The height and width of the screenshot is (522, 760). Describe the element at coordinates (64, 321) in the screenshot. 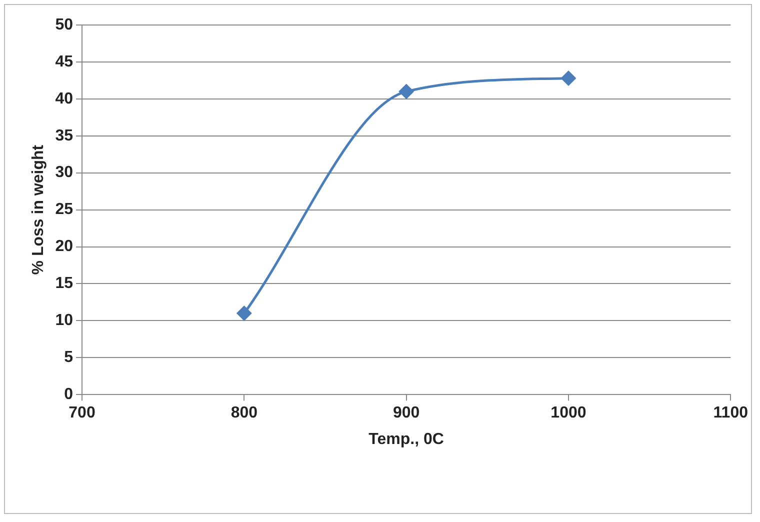

I see `y-tick-label: 10` at that location.